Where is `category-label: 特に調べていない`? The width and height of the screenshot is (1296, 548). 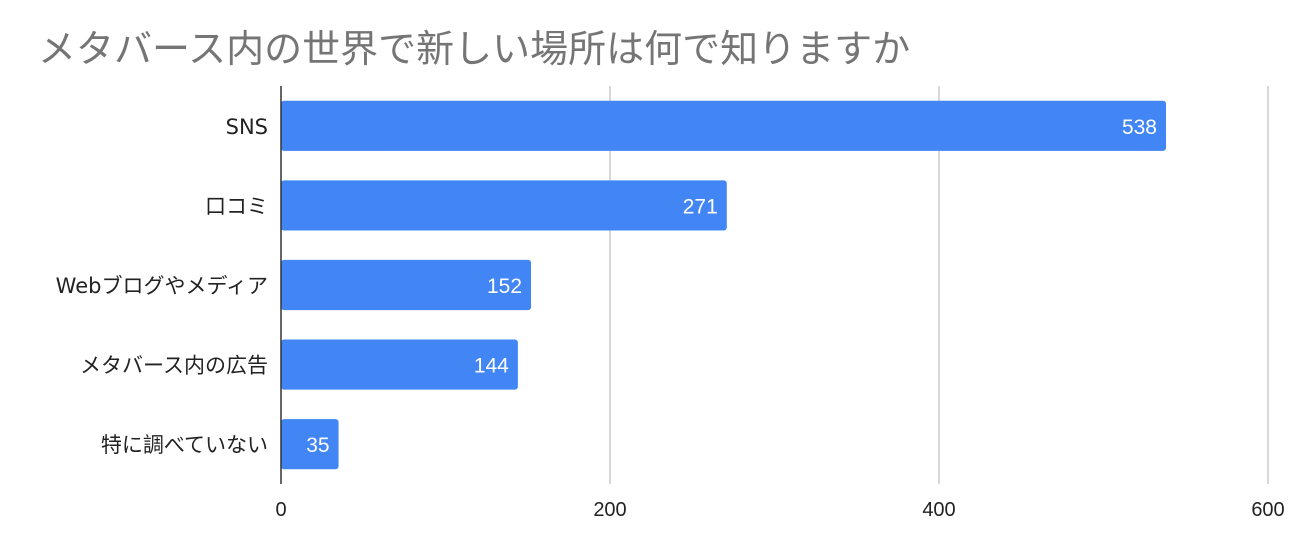 category-label: 特に調べていない is located at coordinates (184, 445).